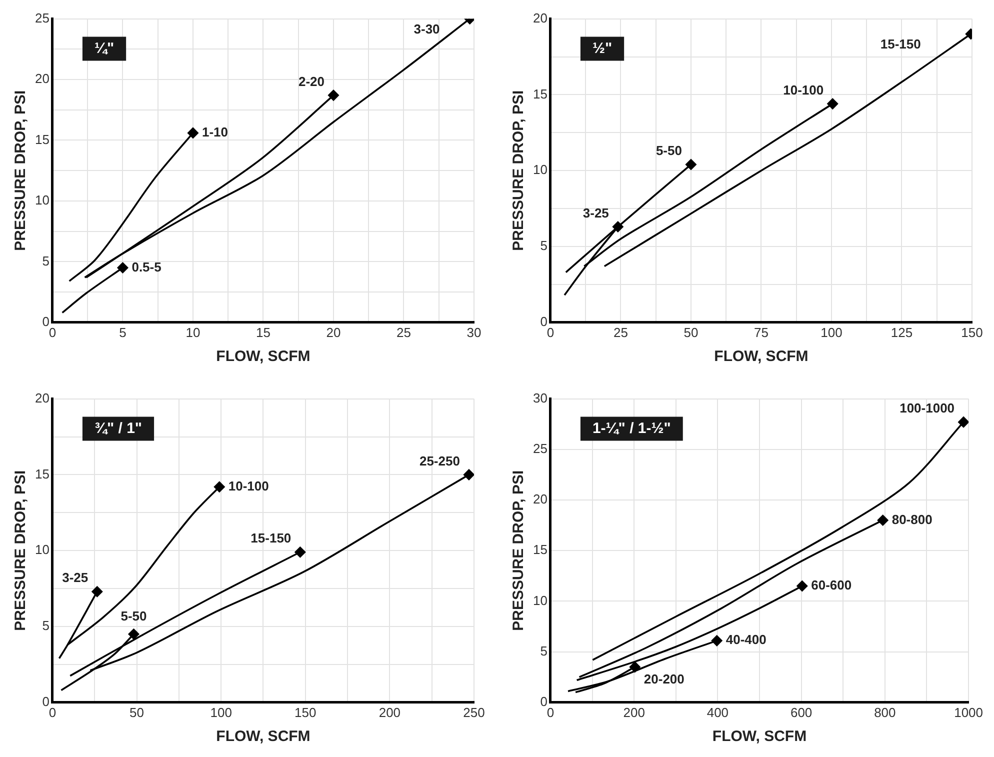  What do you see at coordinates (333, 332) in the screenshot?
I see `x-tick-label: 20` at bounding box center [333, 332].